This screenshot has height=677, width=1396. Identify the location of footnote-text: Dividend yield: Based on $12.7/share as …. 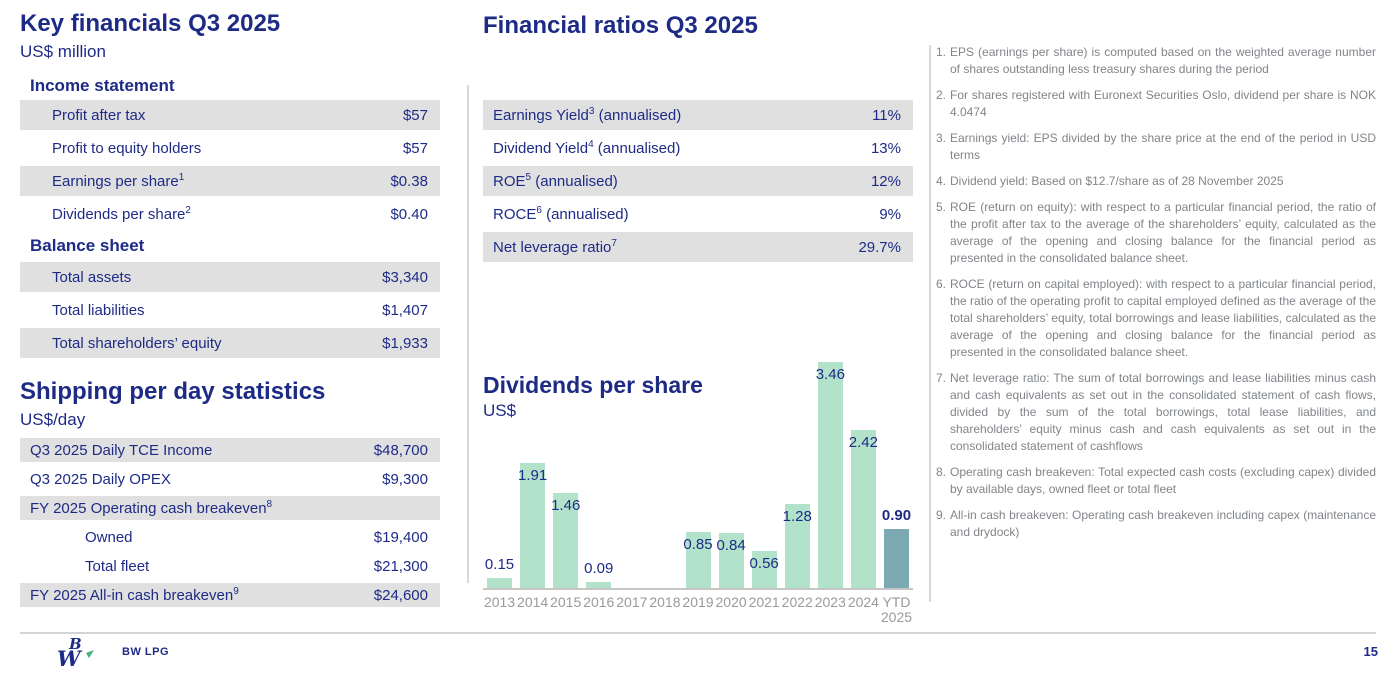
(1117, 181).